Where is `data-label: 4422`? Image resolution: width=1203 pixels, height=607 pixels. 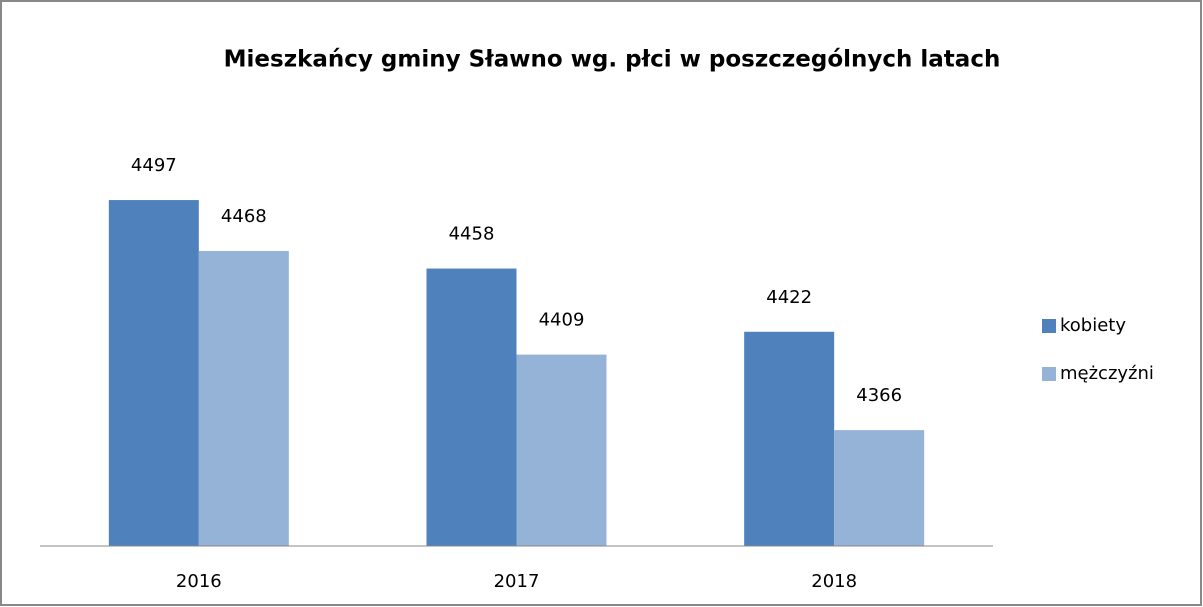
data-label: 4422 is located at coordinates (789, 297).